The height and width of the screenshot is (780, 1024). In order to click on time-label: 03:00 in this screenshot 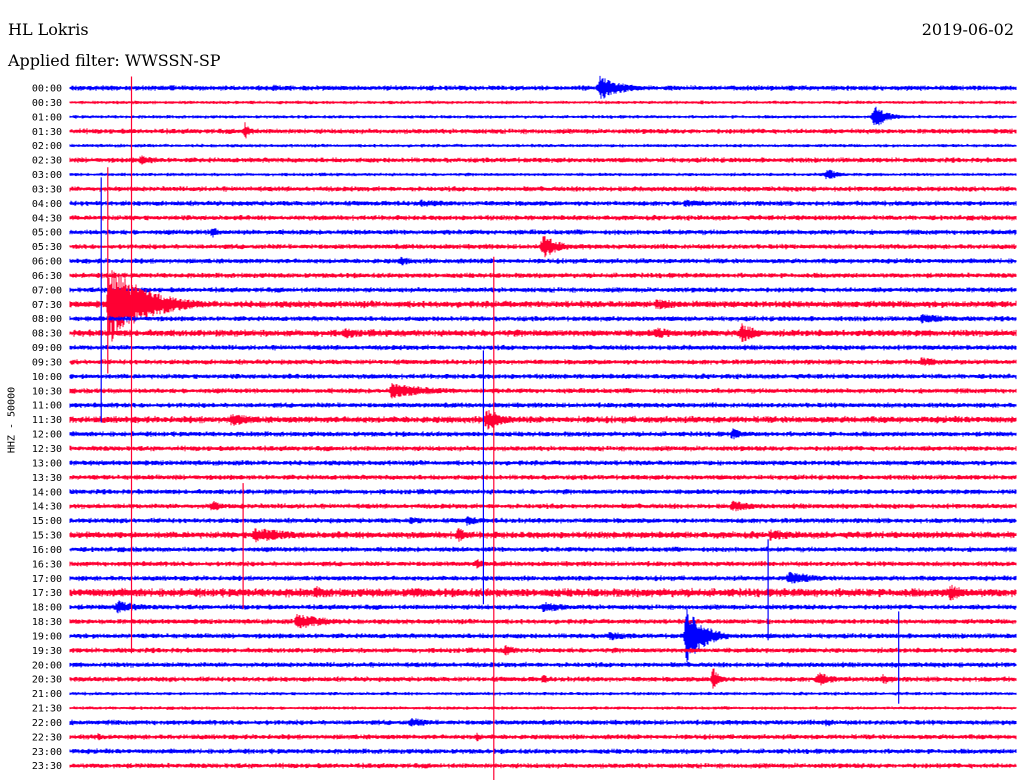, I will do `click(47, 175)`.